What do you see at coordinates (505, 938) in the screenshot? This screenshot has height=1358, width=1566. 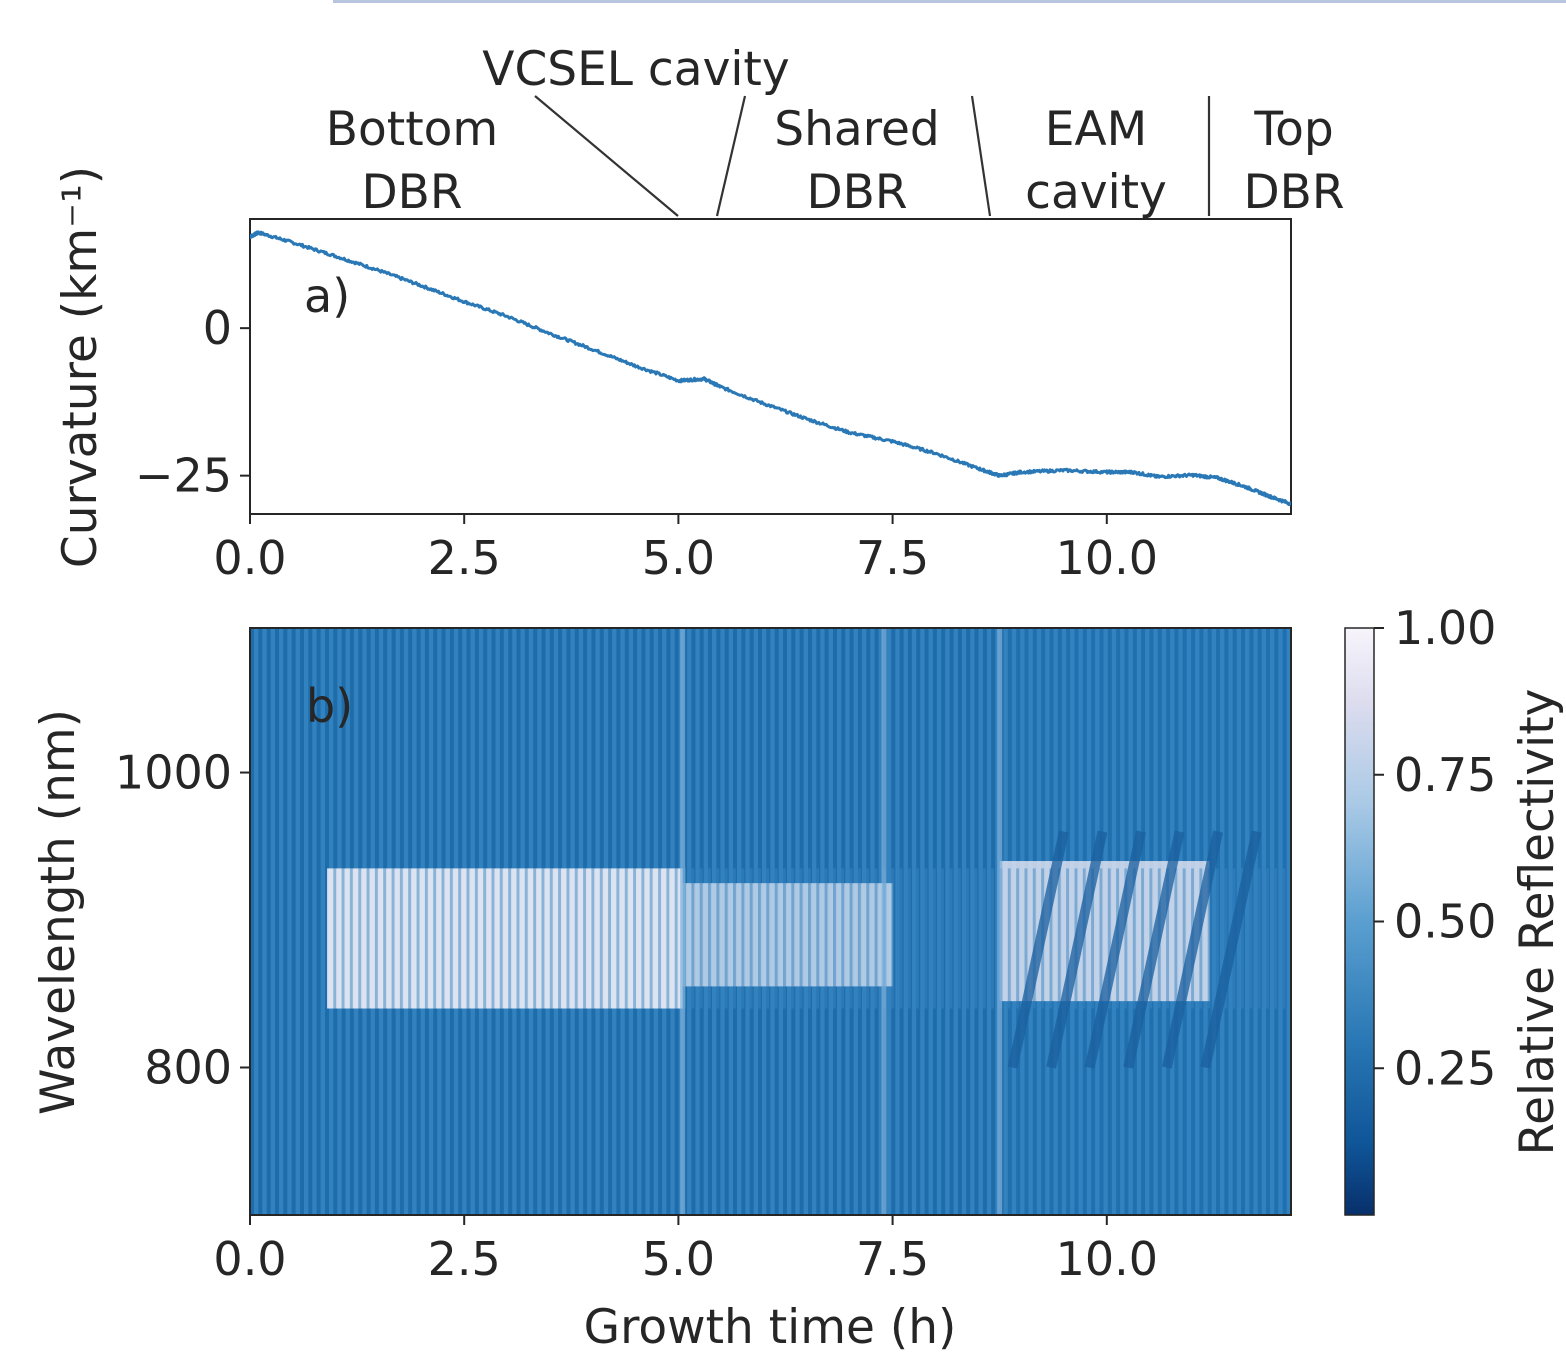 I see `heatmap-stopband-bottom-dbr` at bounding box center [505, 938].